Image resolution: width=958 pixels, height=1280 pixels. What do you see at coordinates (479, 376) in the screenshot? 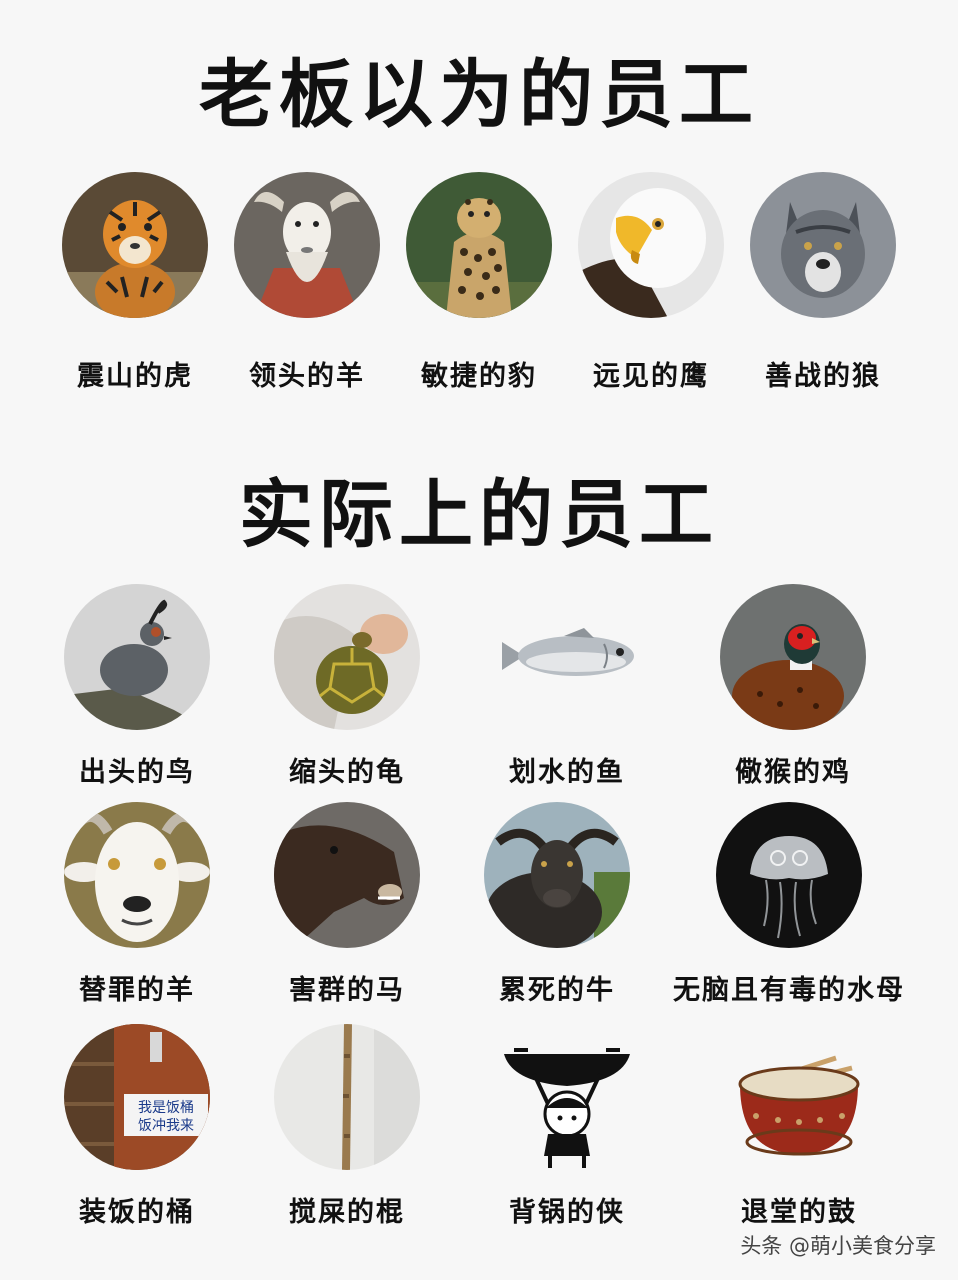
I see `label-leopard: 敏捷的豹` at bounding box center [479, 376].